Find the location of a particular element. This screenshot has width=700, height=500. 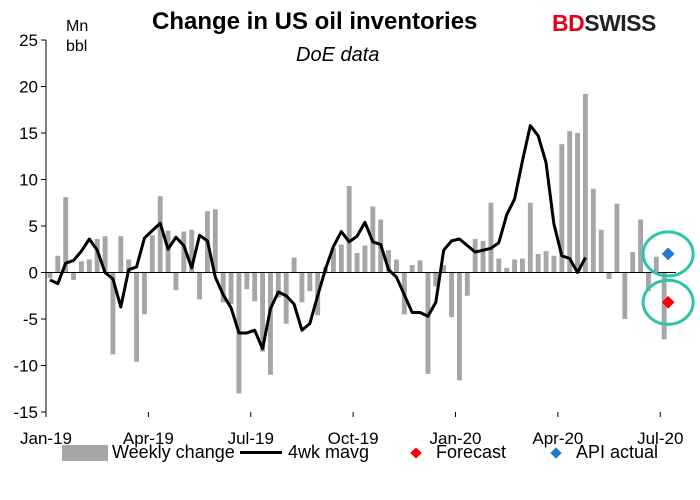

legend-item-api-actual: API actual is located at coordinates (600, 452).